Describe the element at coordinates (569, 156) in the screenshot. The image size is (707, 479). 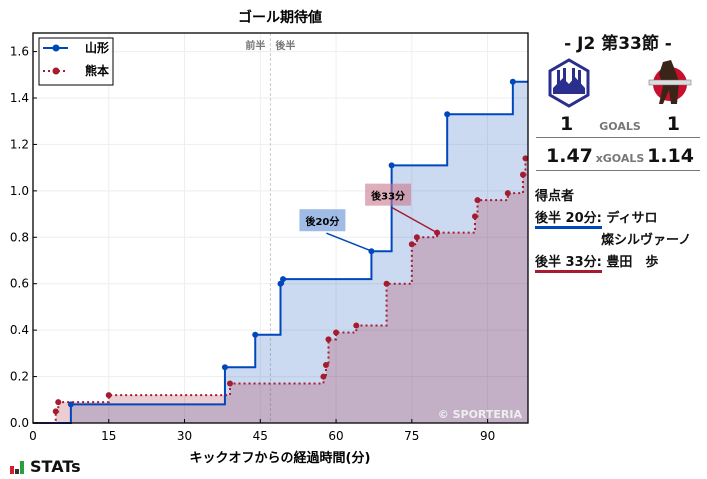
I see `home-xg: 1.47` at that location.